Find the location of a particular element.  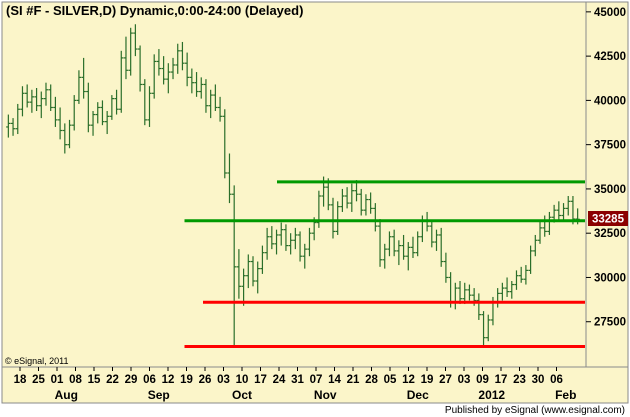

x-tick-label: 18 is located at coordinates (20, 380).